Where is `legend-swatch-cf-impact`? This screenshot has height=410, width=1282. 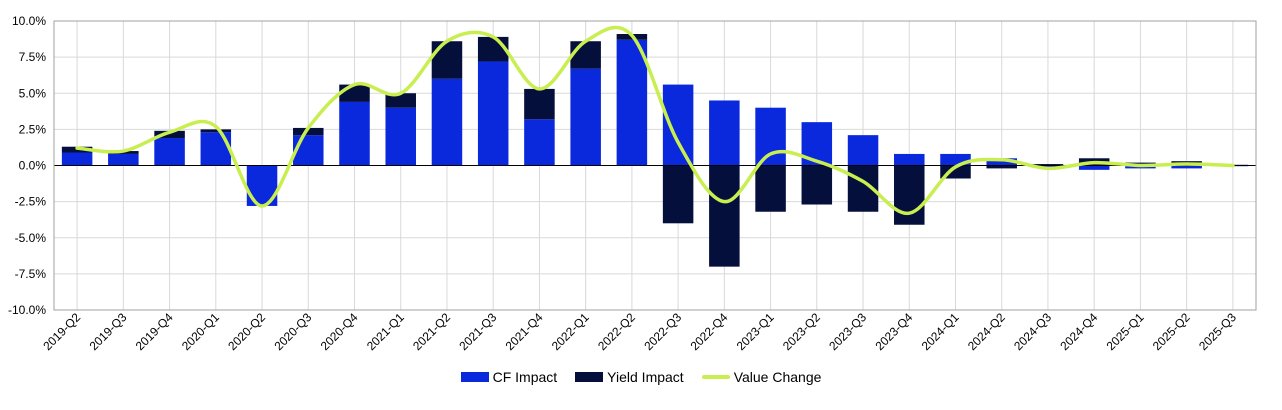 legend-swatch-cf-impact is located at coordinates (474, 377).